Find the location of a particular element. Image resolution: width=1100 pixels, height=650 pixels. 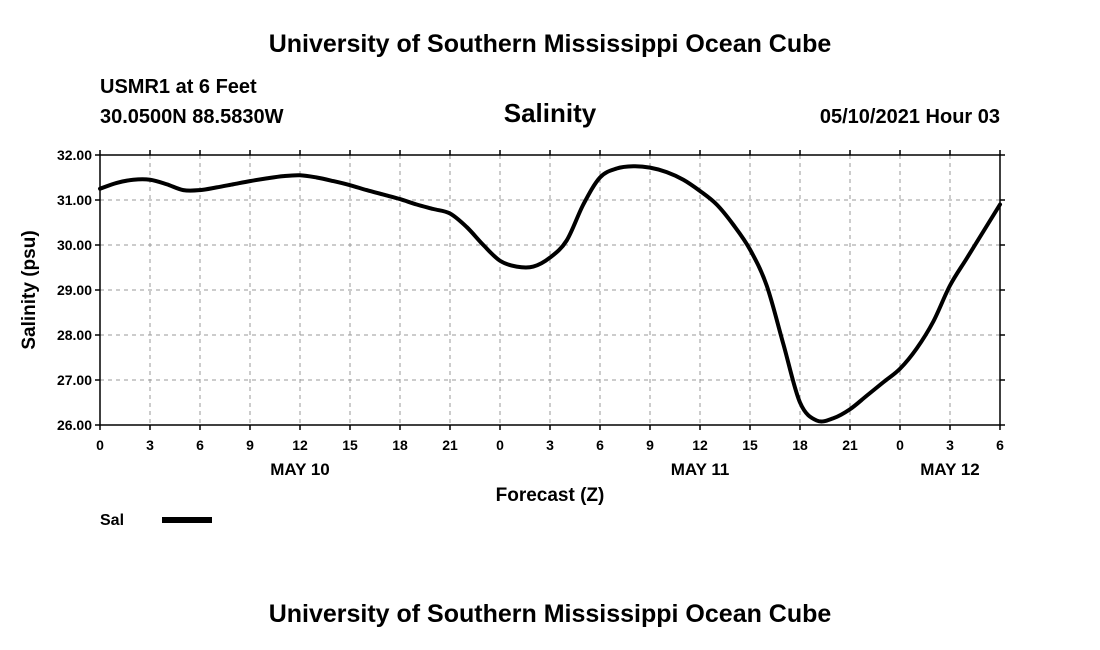

legend-label: Sal is located at coordinates (112, 520).